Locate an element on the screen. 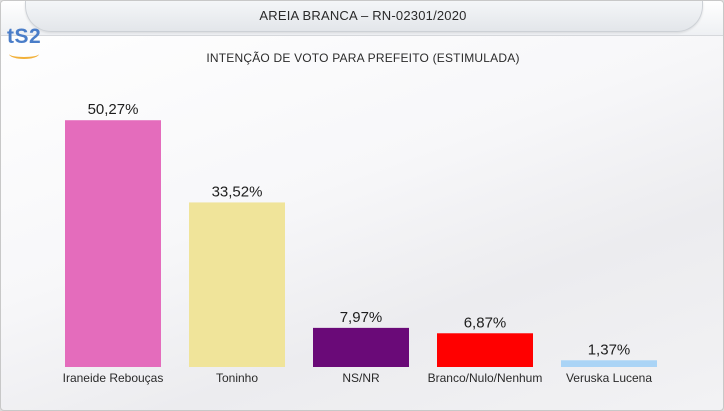 This screenshot has width=724, height=411. ts2-logo: tS2 is located at coordinates (24, 36).